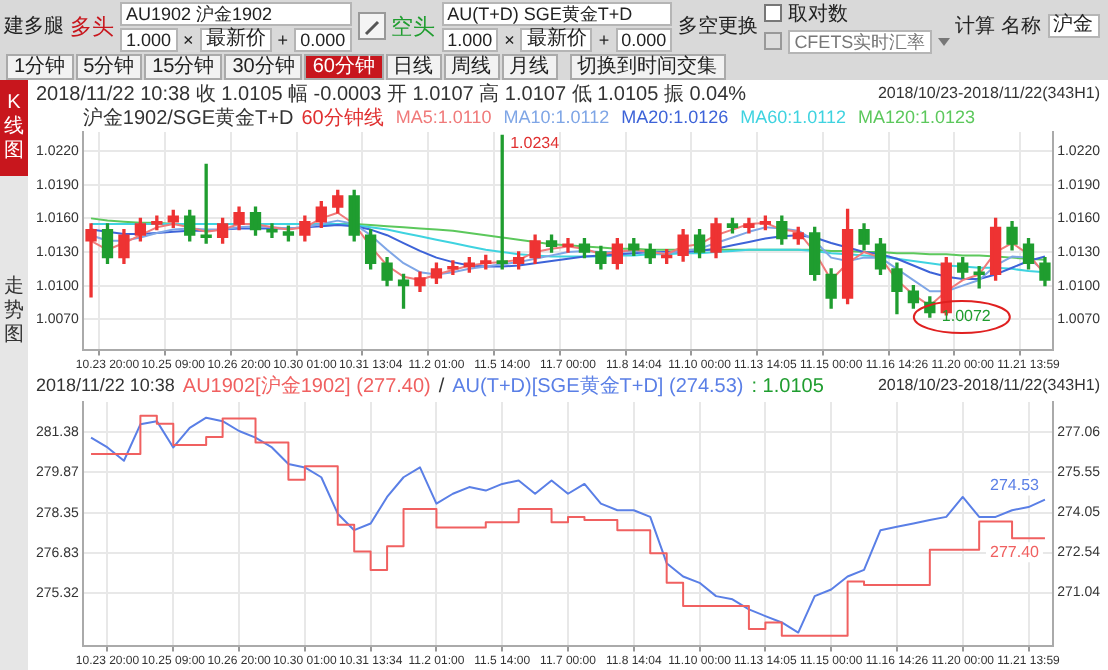  I want to click on text: 计算, so click(975, 26).